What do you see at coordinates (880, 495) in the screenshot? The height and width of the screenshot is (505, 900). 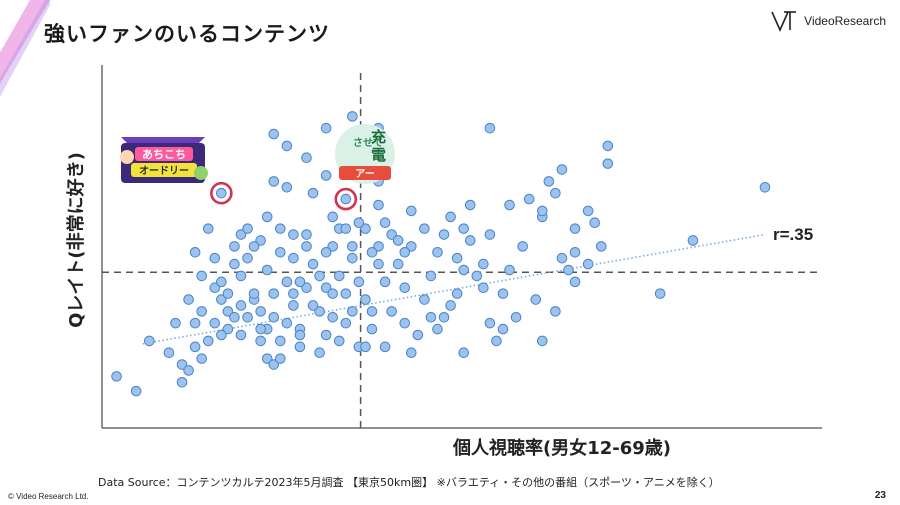 I see `page-number: 23` at bounding box center [880, 495].